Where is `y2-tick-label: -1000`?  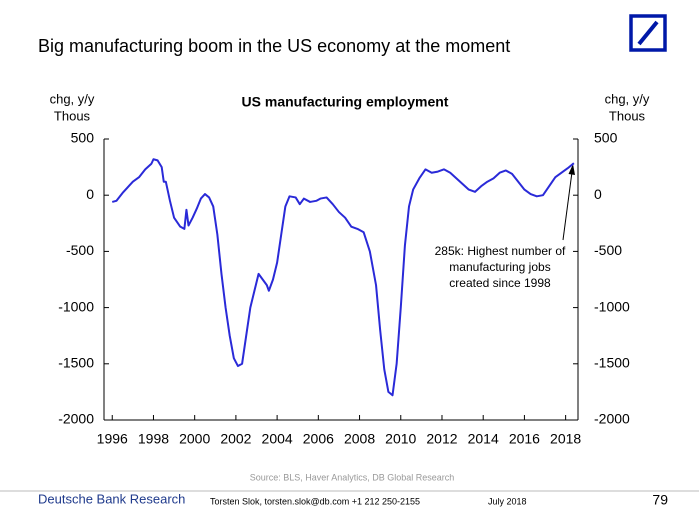 y2-tick-label: -1000 is located at coordinates (612, 306).